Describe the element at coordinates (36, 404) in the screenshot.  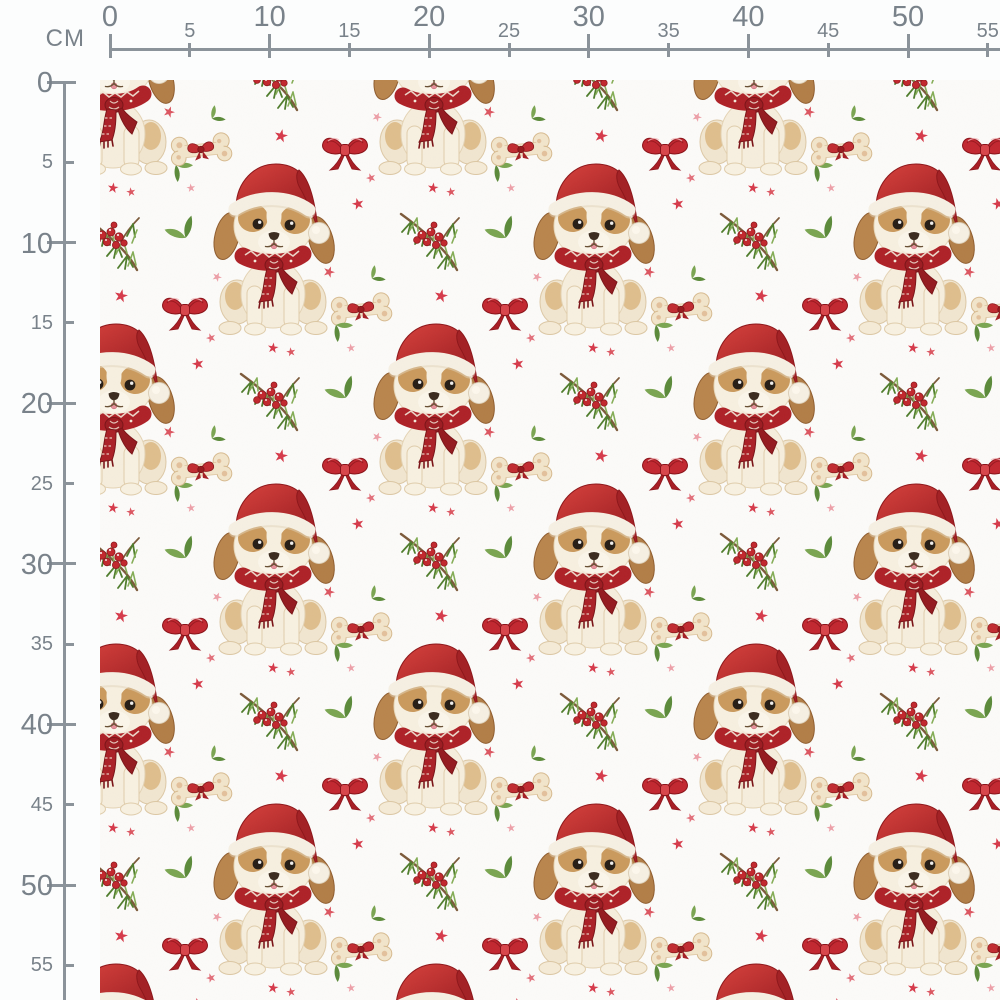
I see `v-ruler-label: 20` at that location.